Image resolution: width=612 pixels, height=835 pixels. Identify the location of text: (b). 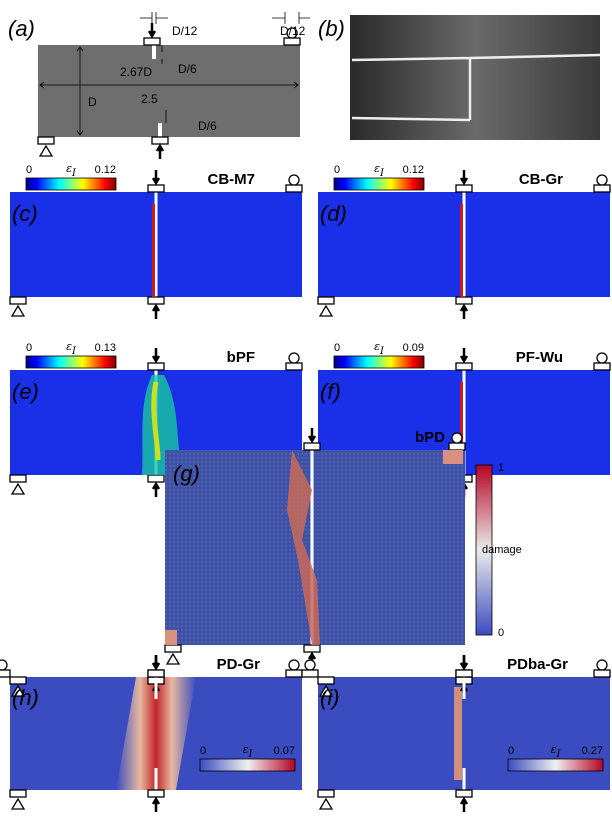
(331, 28).